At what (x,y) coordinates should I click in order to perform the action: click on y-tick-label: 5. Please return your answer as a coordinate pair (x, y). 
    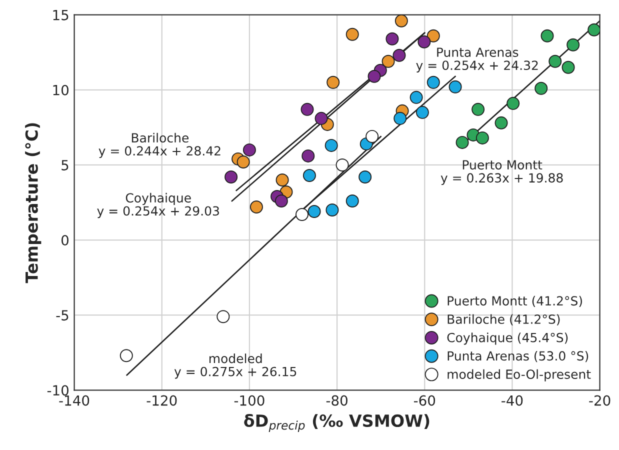
    Looking at the image, I should click on (65, 165).